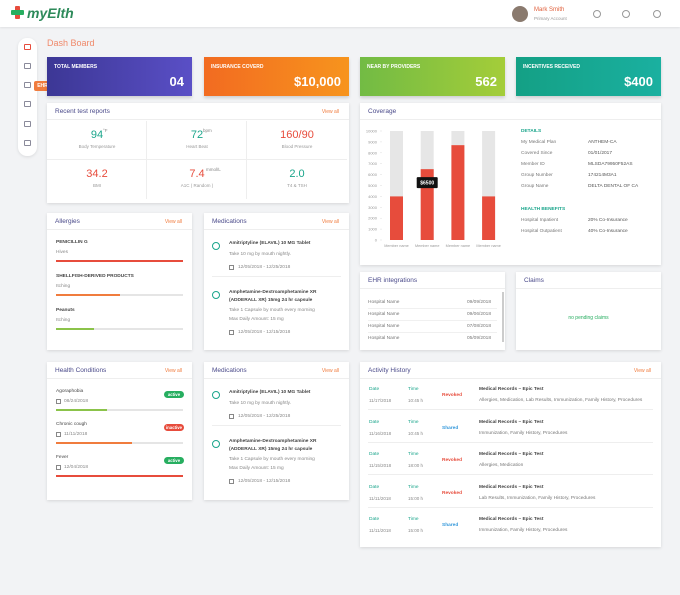 The height and width of the screenshot is (595, 680). What do you see at coordinates (17, 12) in the screenshot?
I see `logo-icon` at bounding box center [17, 12].